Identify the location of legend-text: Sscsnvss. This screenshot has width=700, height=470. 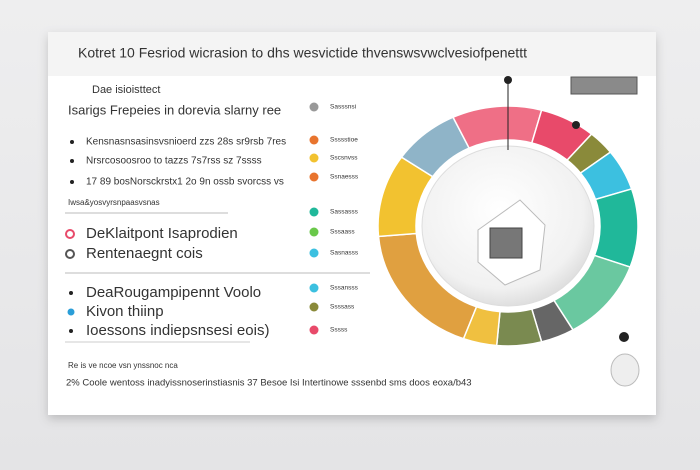
(344, 158).